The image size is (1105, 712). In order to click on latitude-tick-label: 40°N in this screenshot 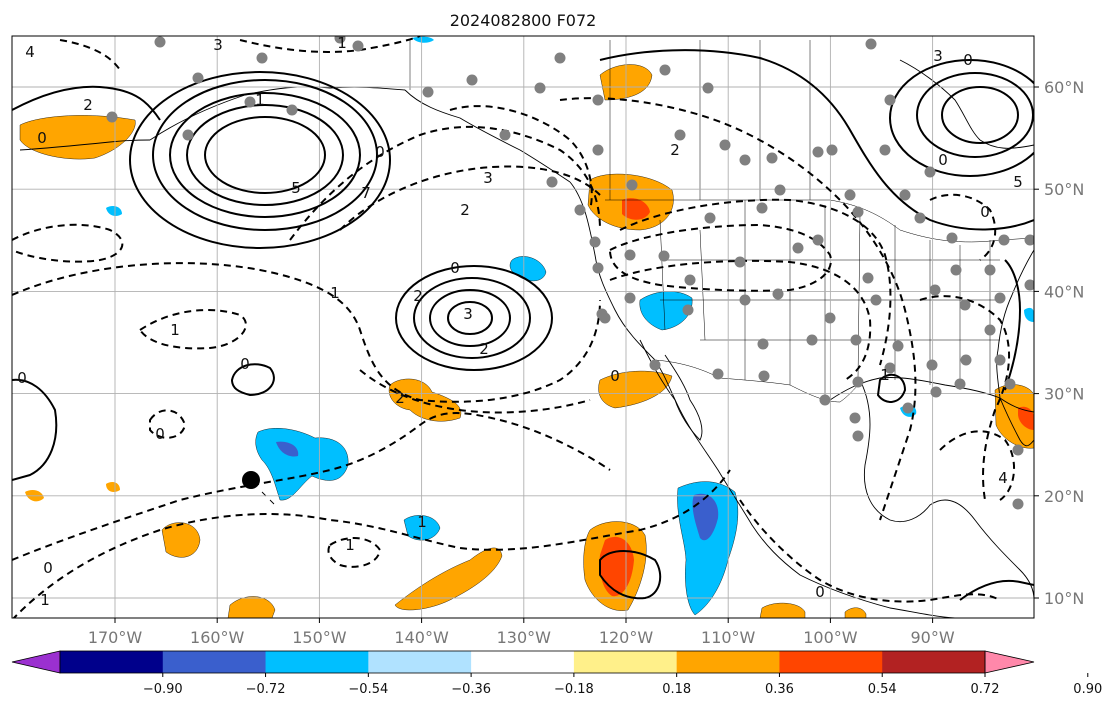, I will do `click(1064, 291)`.